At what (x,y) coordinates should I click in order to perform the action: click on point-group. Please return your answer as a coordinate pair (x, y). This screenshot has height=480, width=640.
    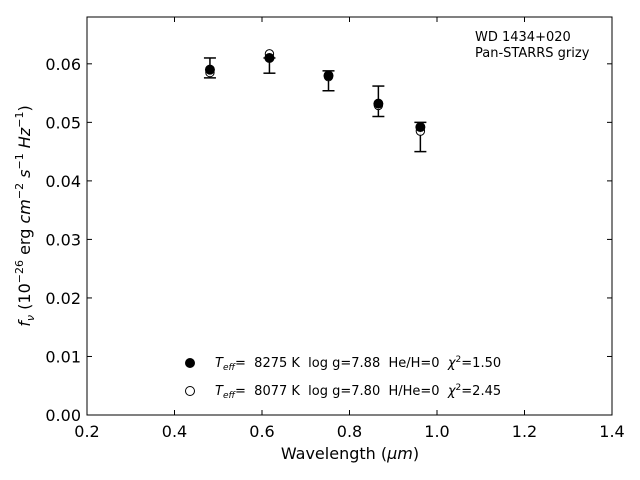
    Looking at the image, I should click on (315, 92).